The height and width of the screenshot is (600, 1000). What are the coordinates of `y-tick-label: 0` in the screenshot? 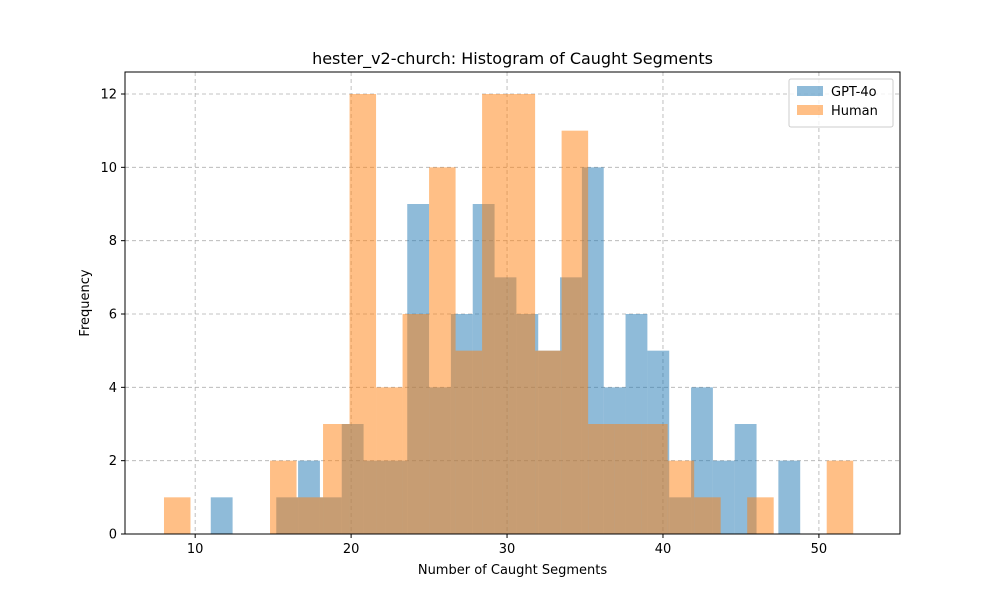 It's located at (113, 535).